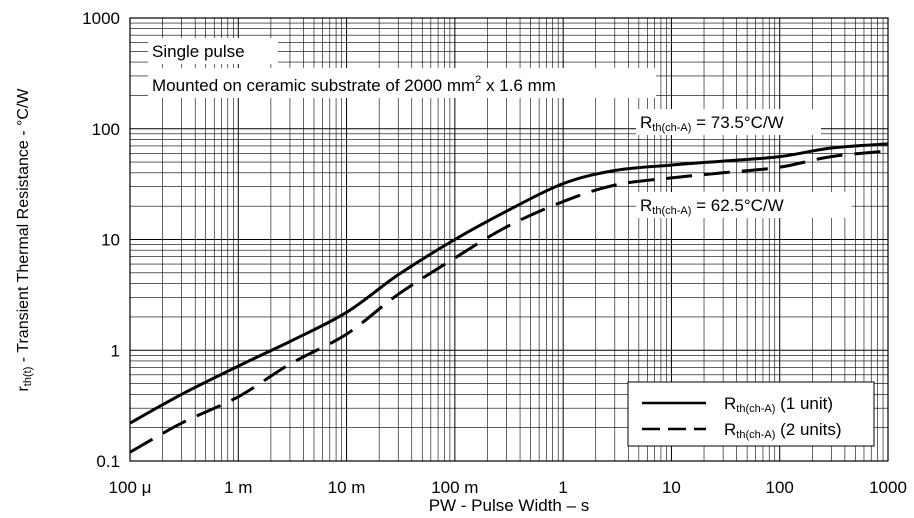 Image resolution: width=914 pixels, height=518 pixels. What do you see at coordinates (804, 403) in the screenshot?
I see `legend-label-1-rest: (1 unit)` at bounding box center [804, 403].